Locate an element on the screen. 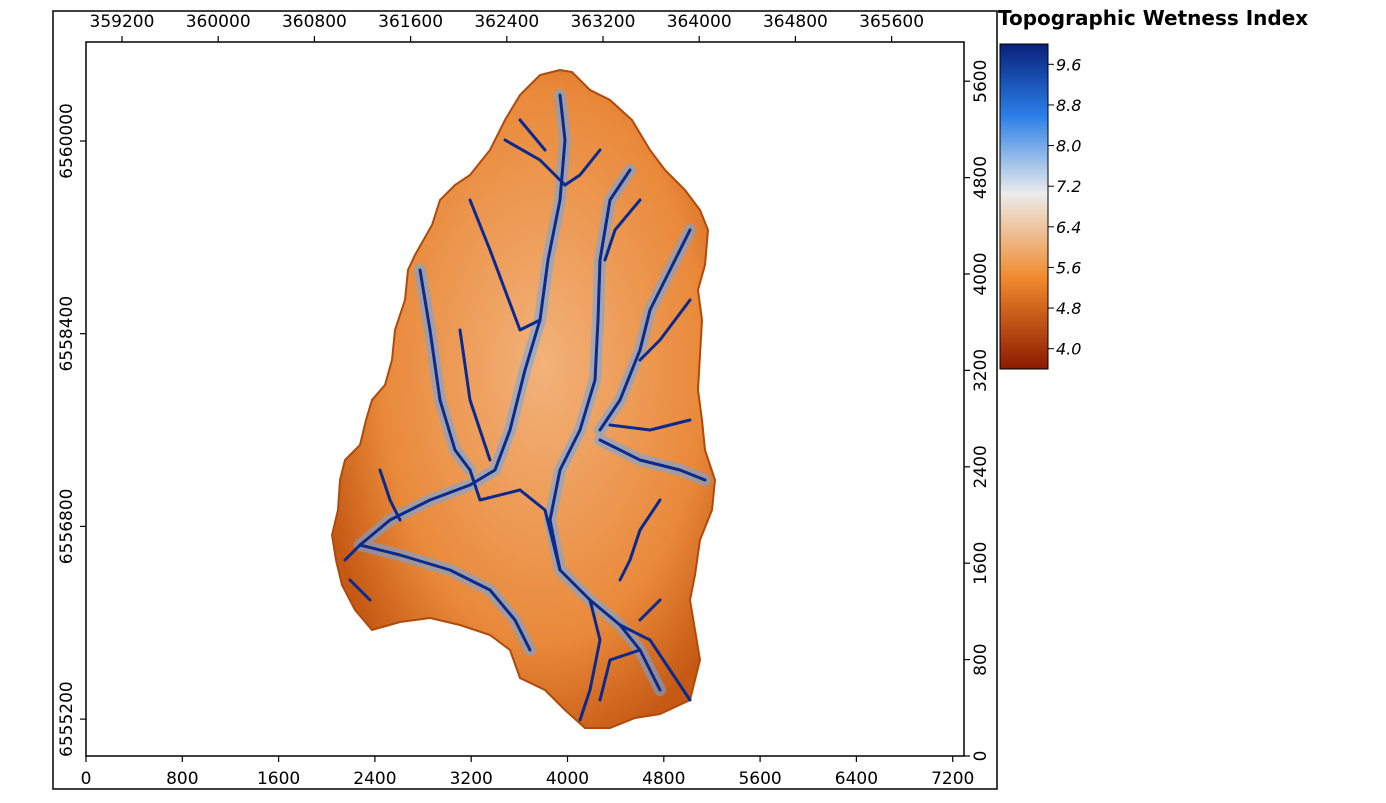  left-tick-label: 6555200 is located at coordinates (67, 719).